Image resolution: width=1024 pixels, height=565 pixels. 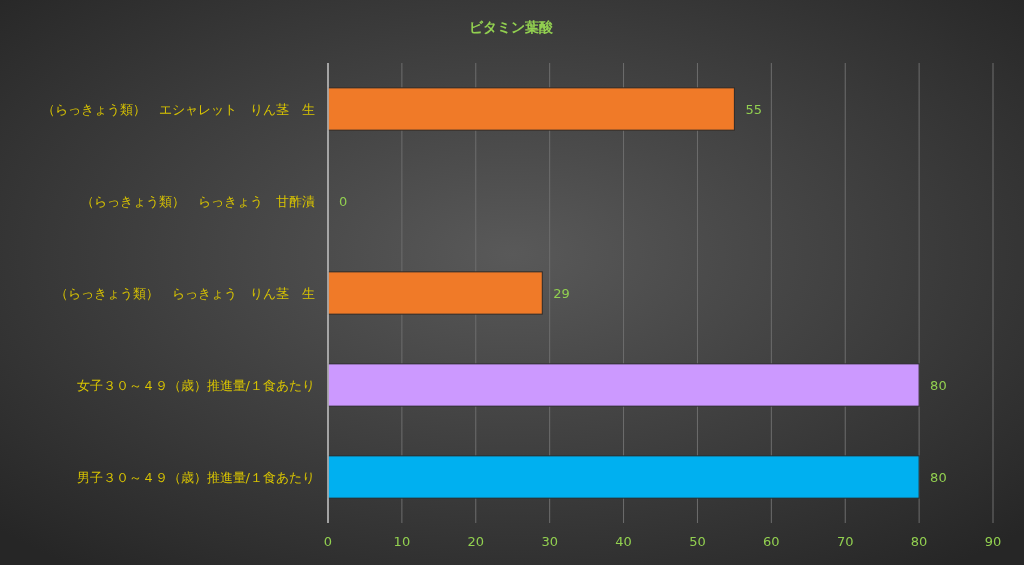 I want to click on data-label: 55, so click(x=753, y=109).